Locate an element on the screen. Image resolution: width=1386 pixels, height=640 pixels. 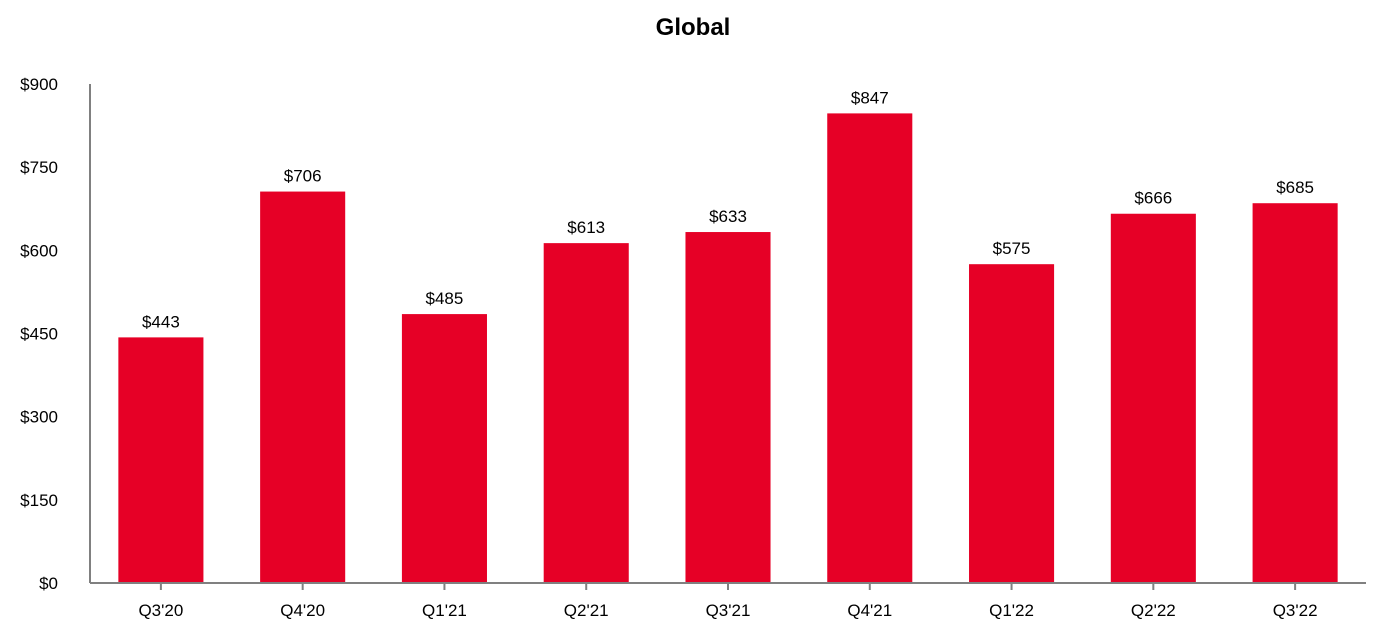
data-label: $485 is located at coordinates (445, 298).